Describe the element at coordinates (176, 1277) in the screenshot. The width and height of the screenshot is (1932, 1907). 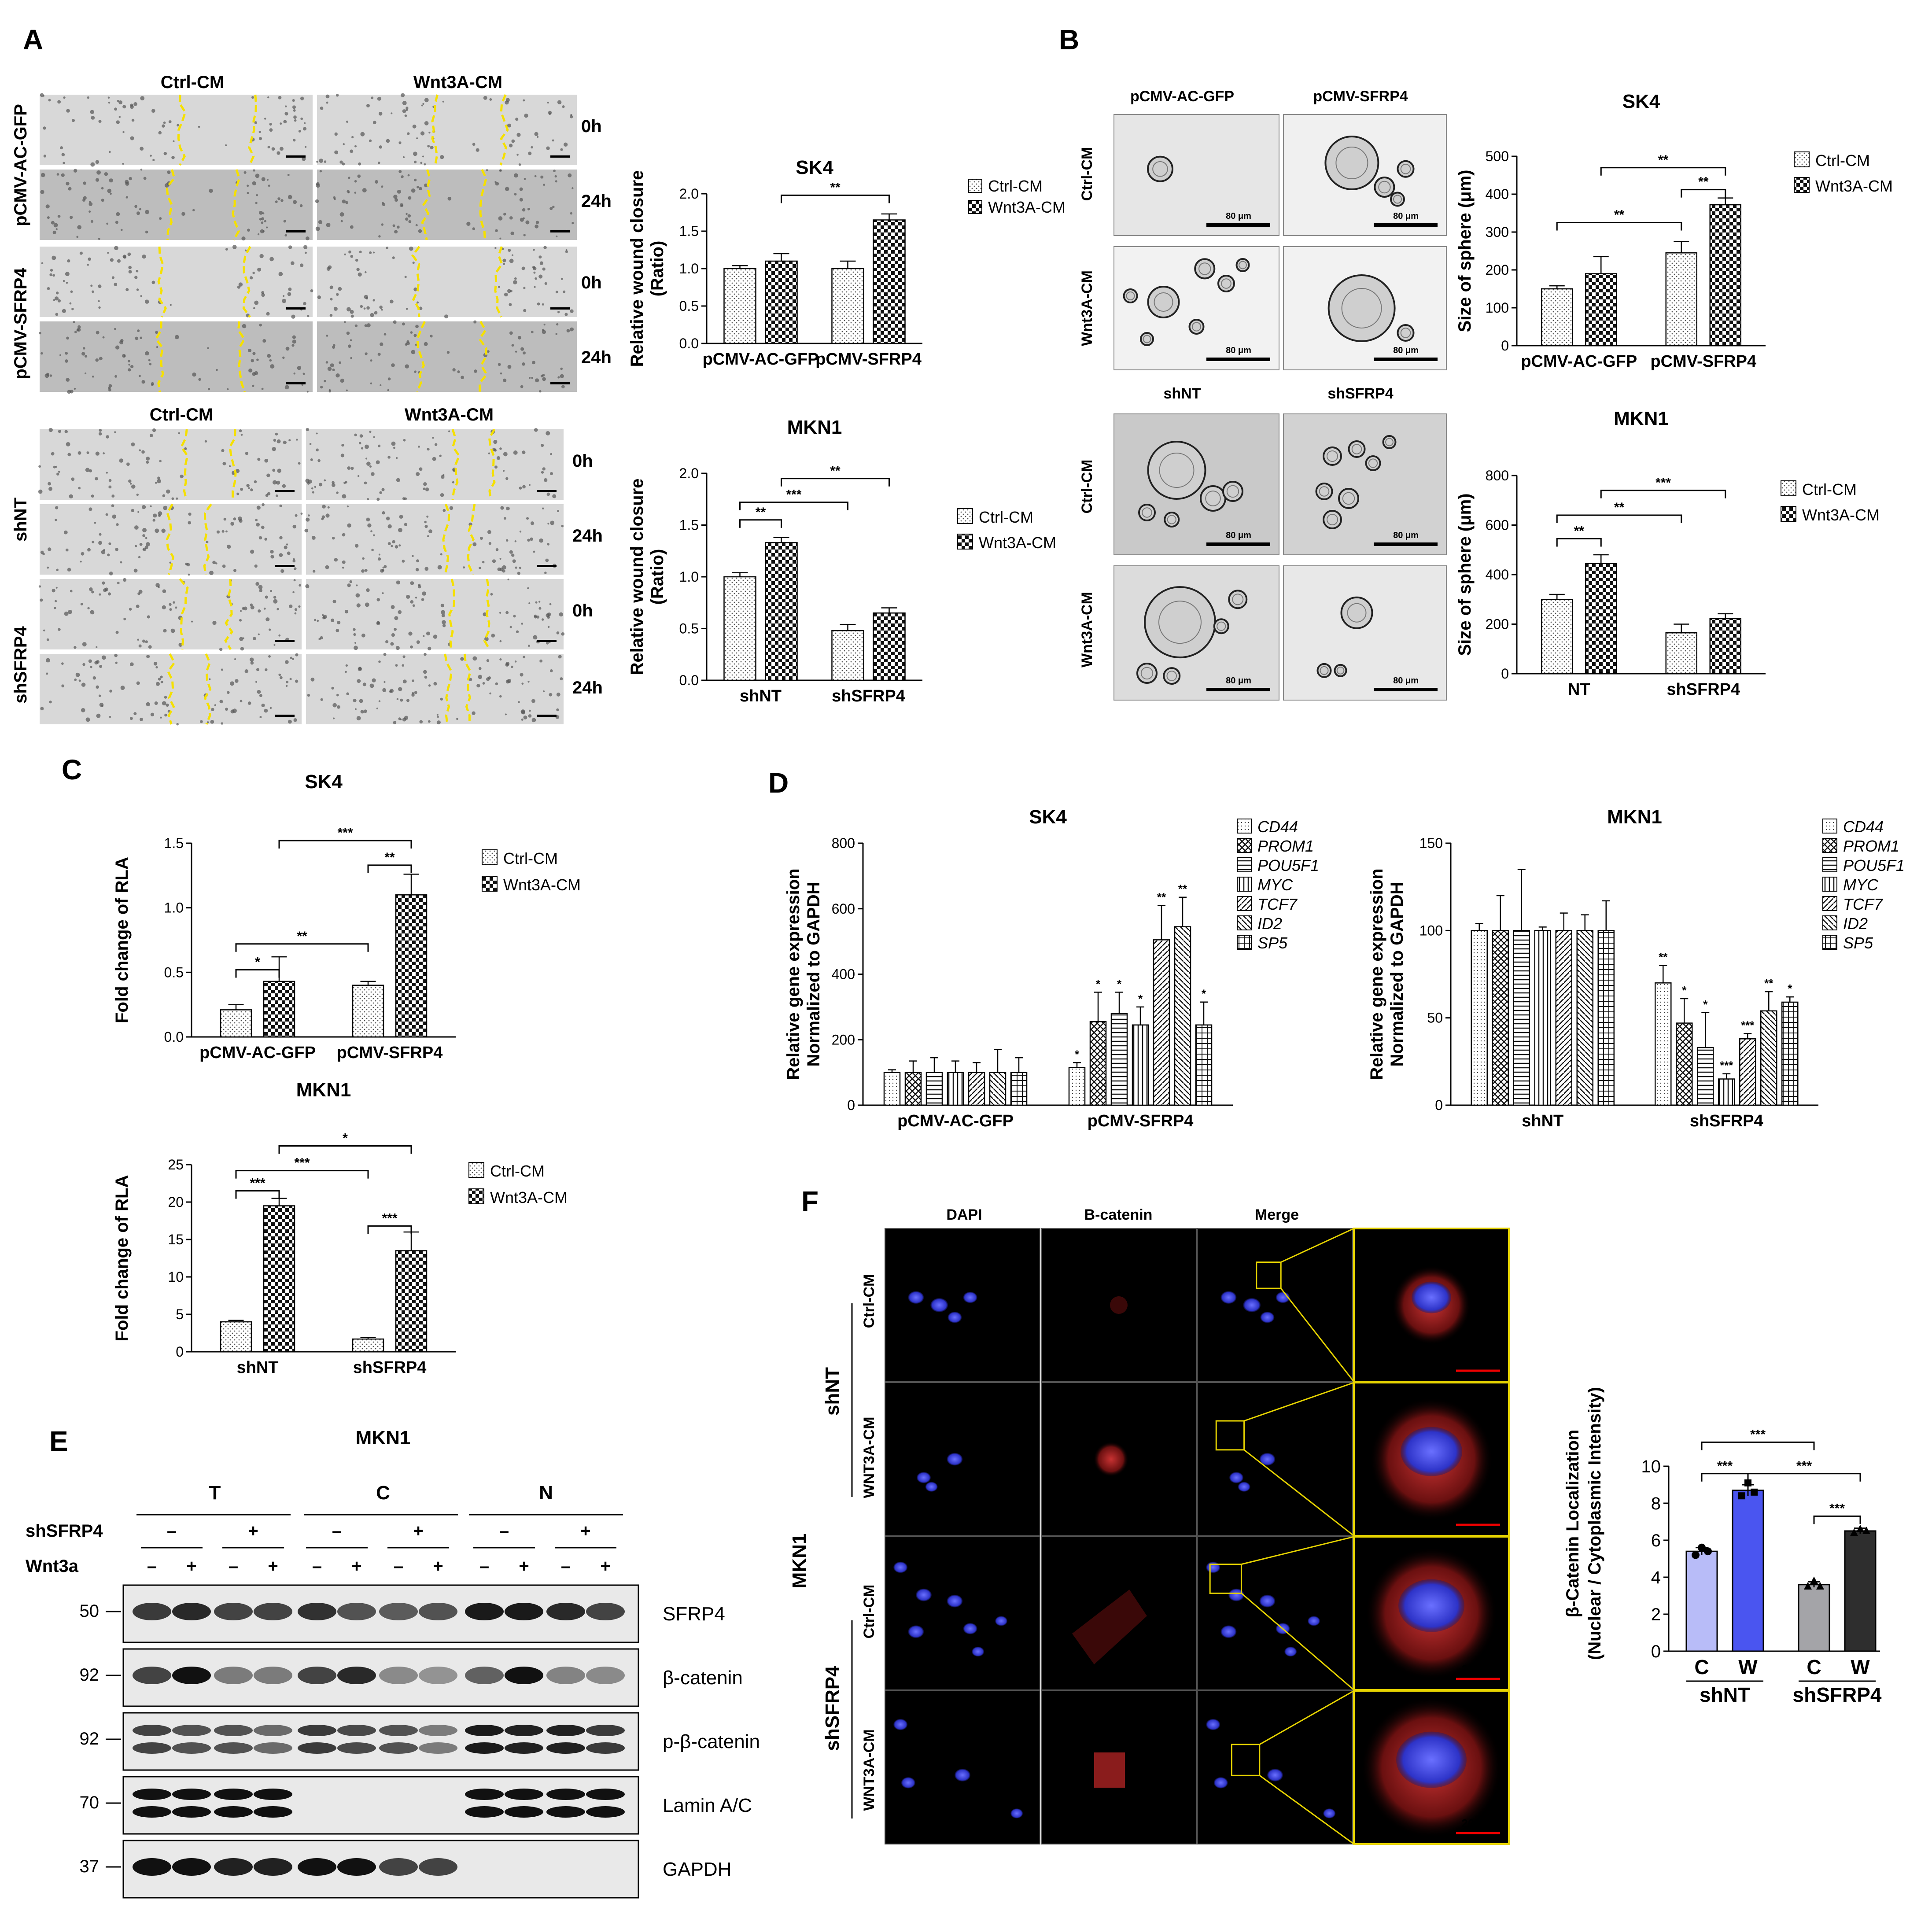
I see `y-tick-label: 10` at that location.